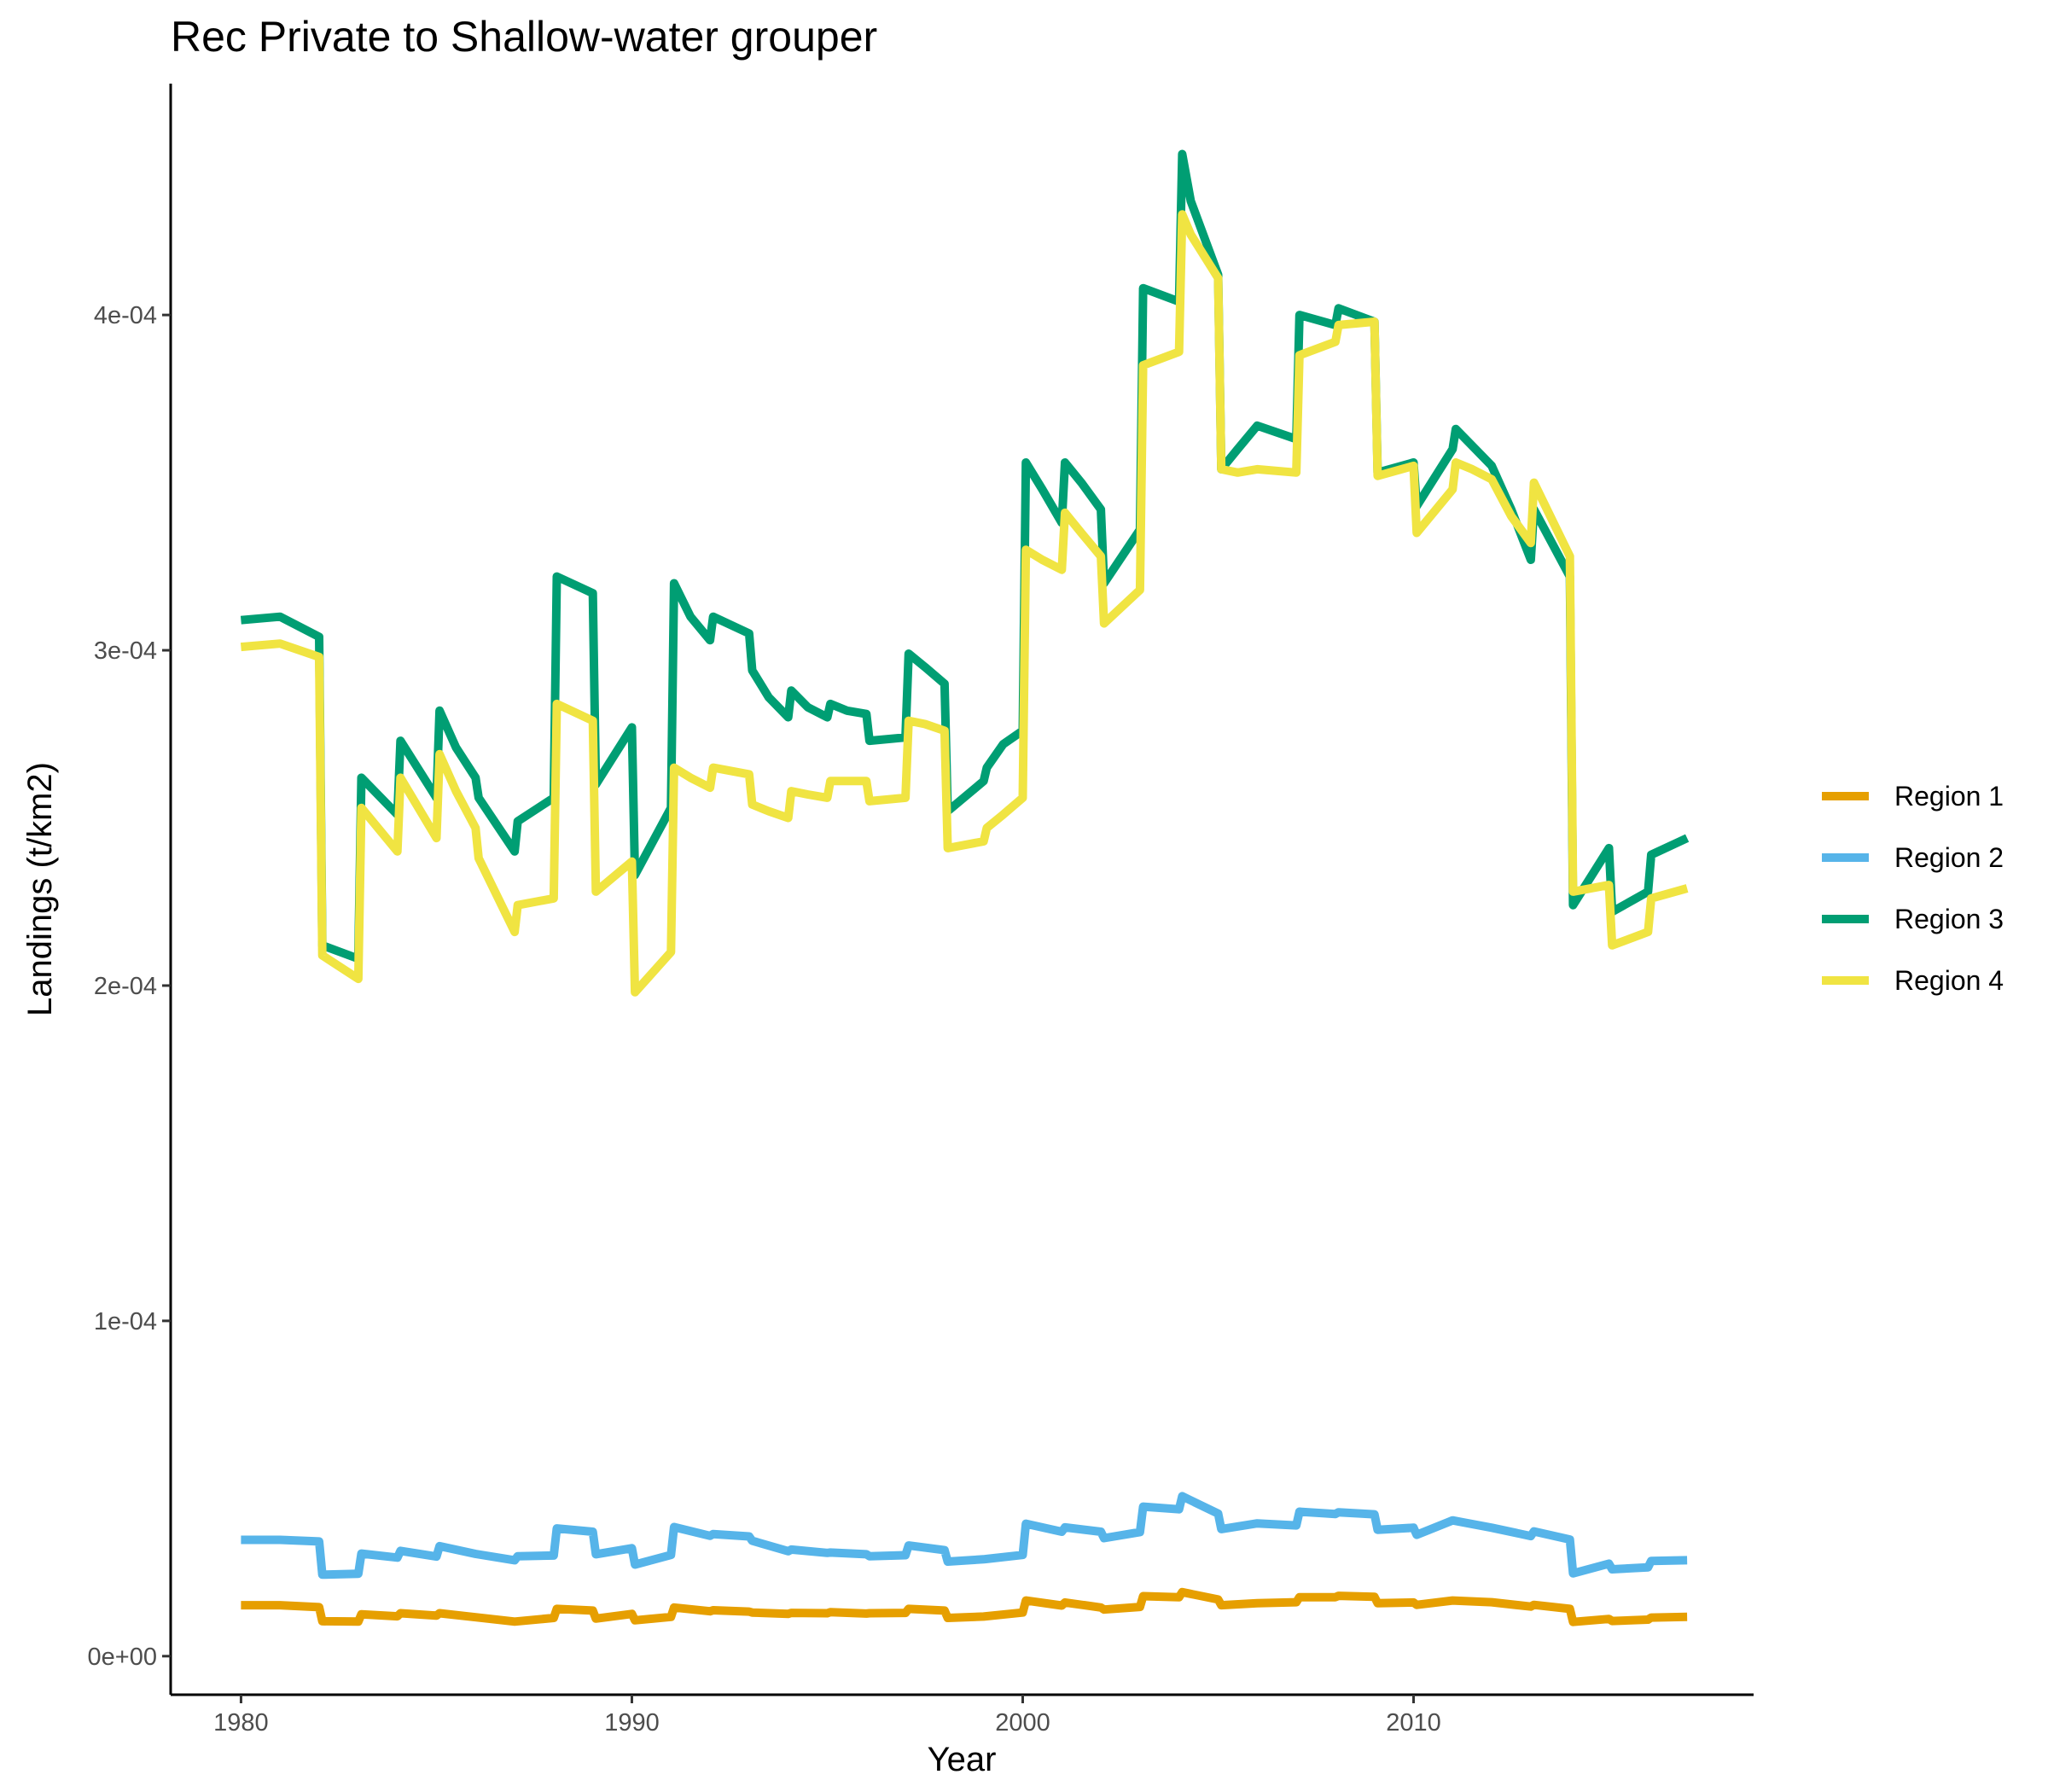 The width and height of the screenshot is (2048, 1792). Describe the element at coordinates (40, 889) in the screenshot. I see `y-axis-title: Landings (t/km2)` at that location.